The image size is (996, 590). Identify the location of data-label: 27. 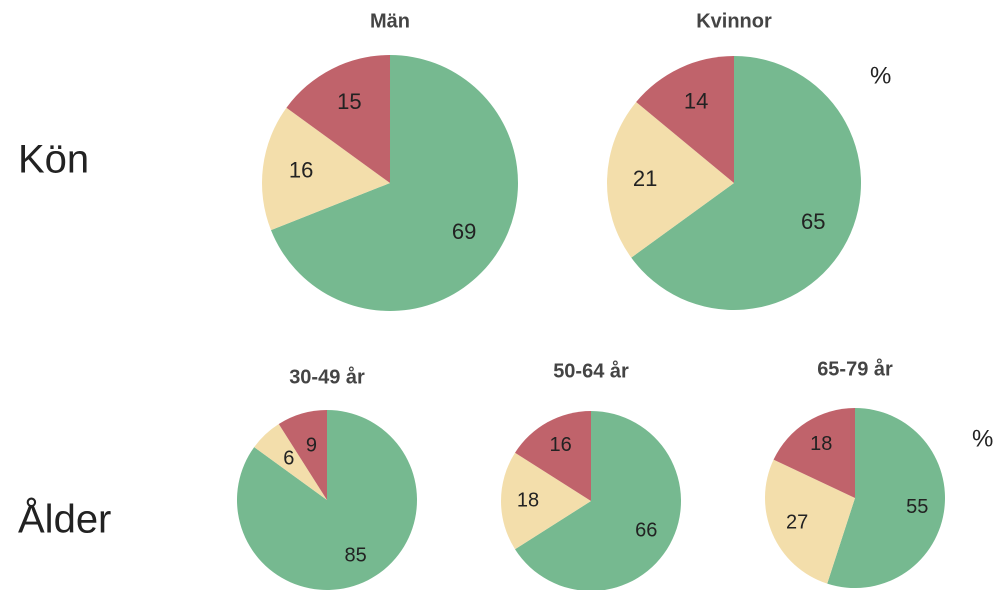
(797, 522).